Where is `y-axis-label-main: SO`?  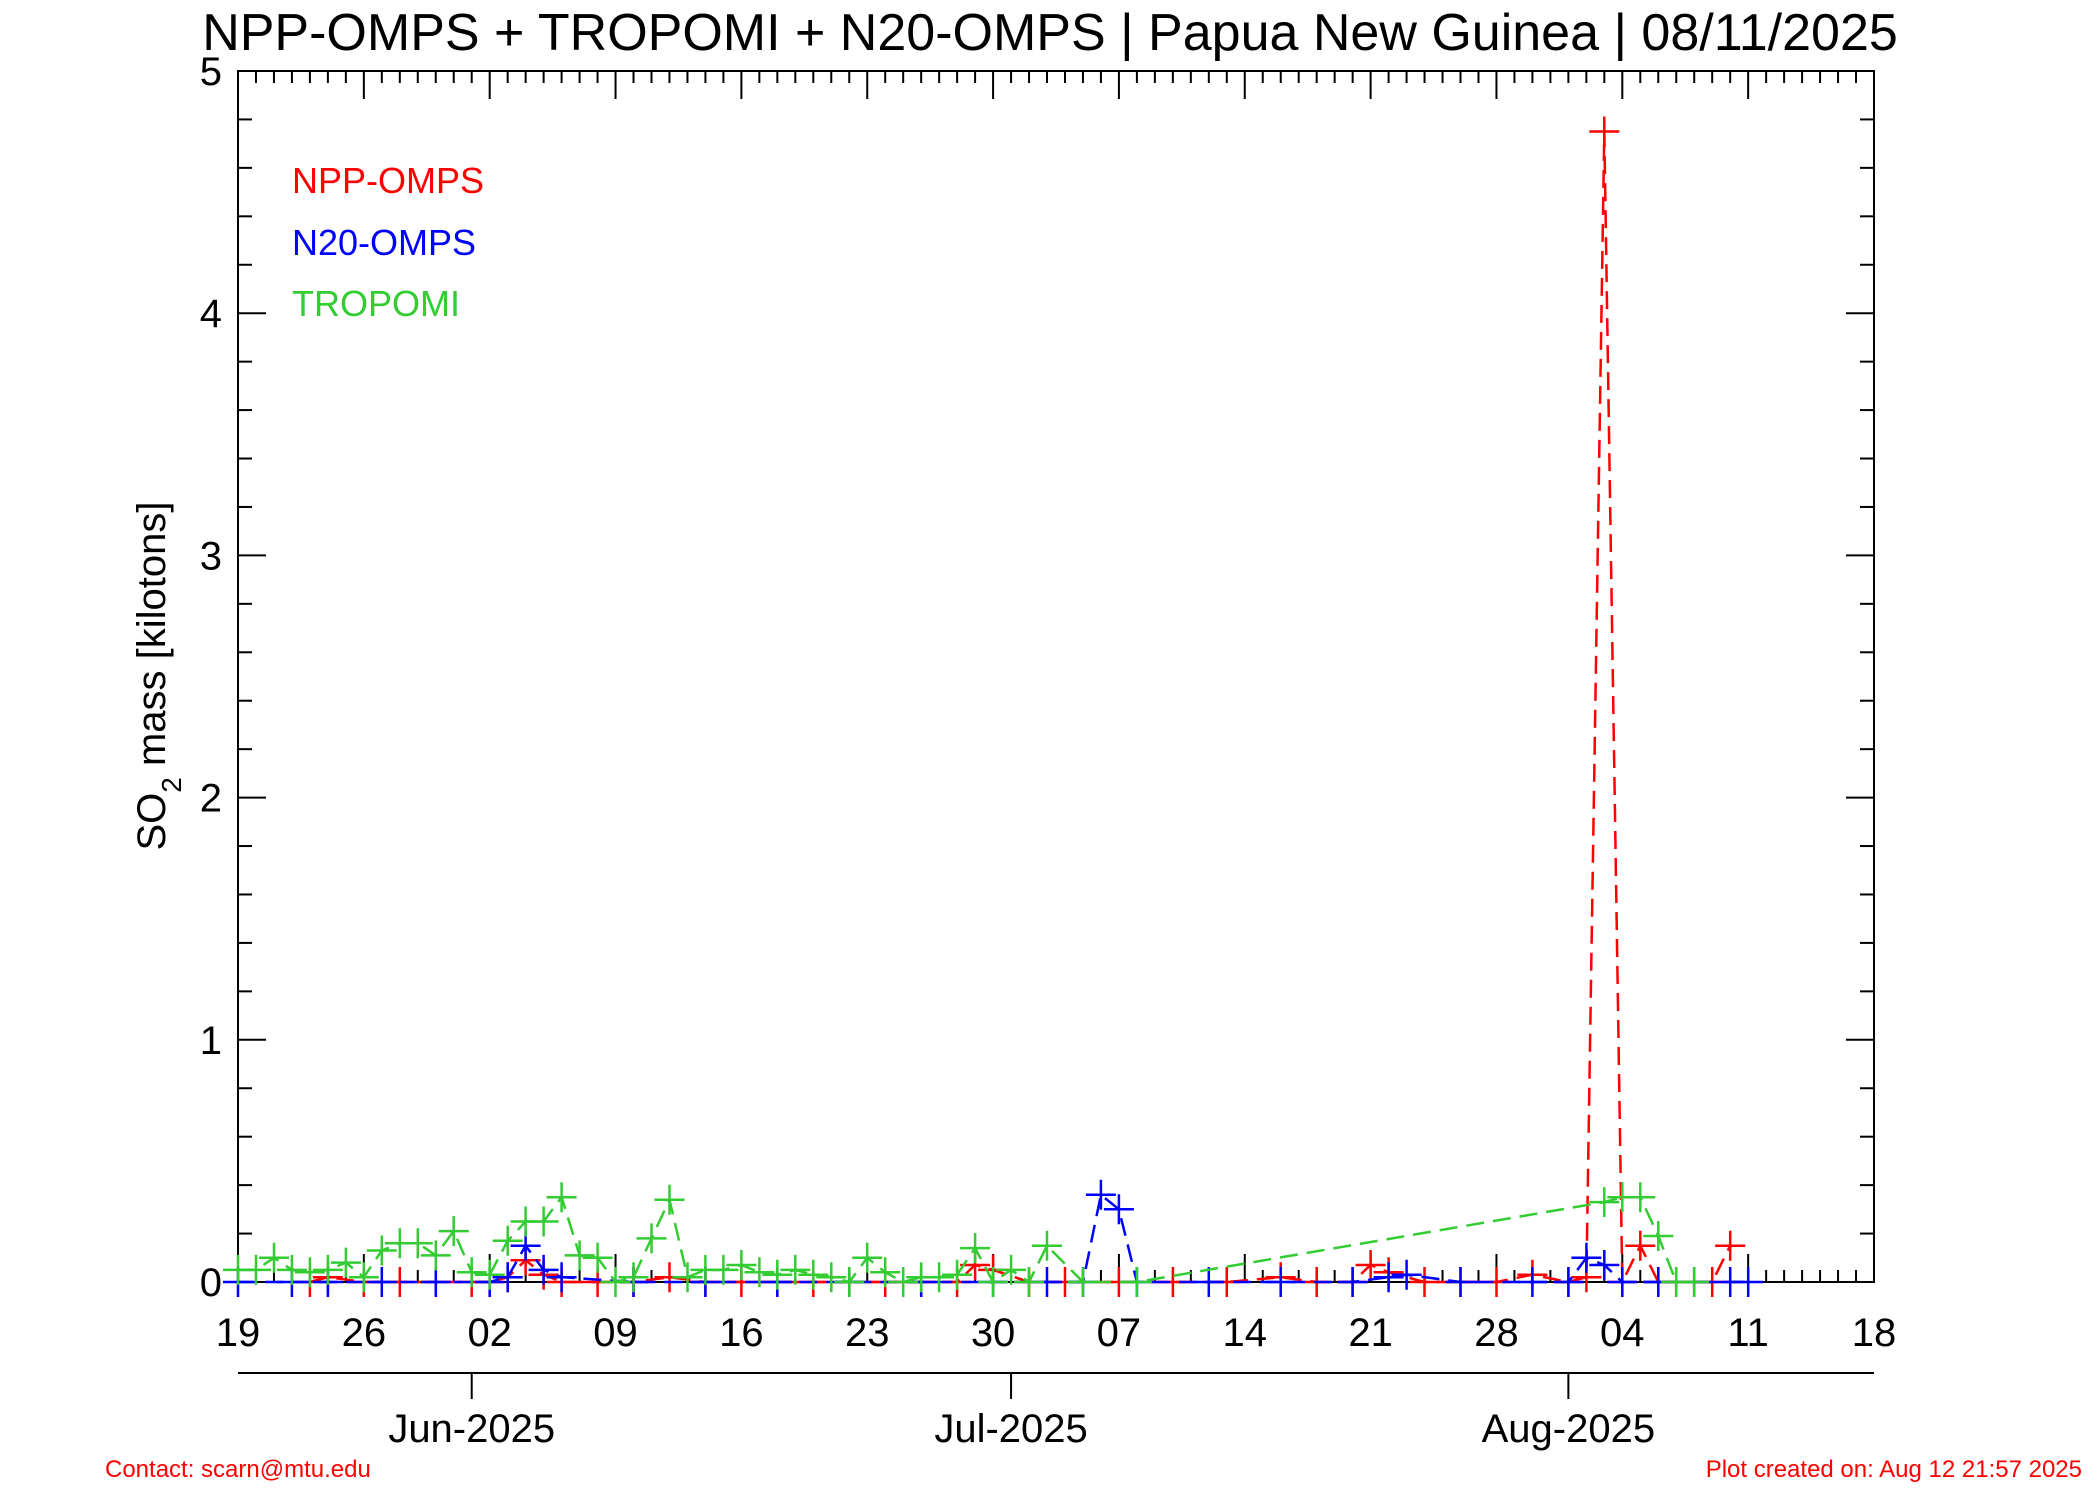
y-axis-label-main: SO is located at coordinates (152, 822).